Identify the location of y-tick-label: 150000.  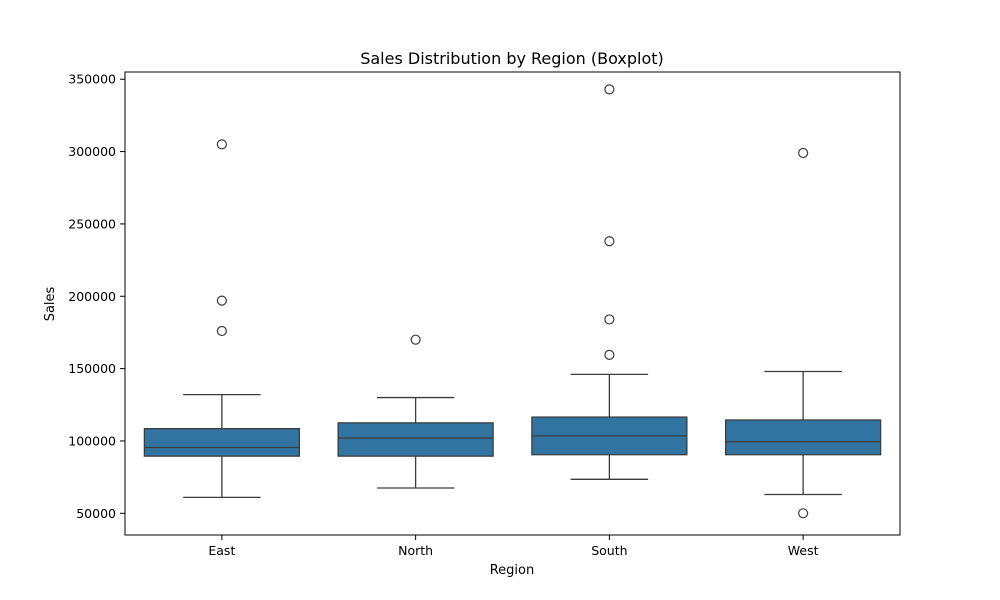
(92, 368).